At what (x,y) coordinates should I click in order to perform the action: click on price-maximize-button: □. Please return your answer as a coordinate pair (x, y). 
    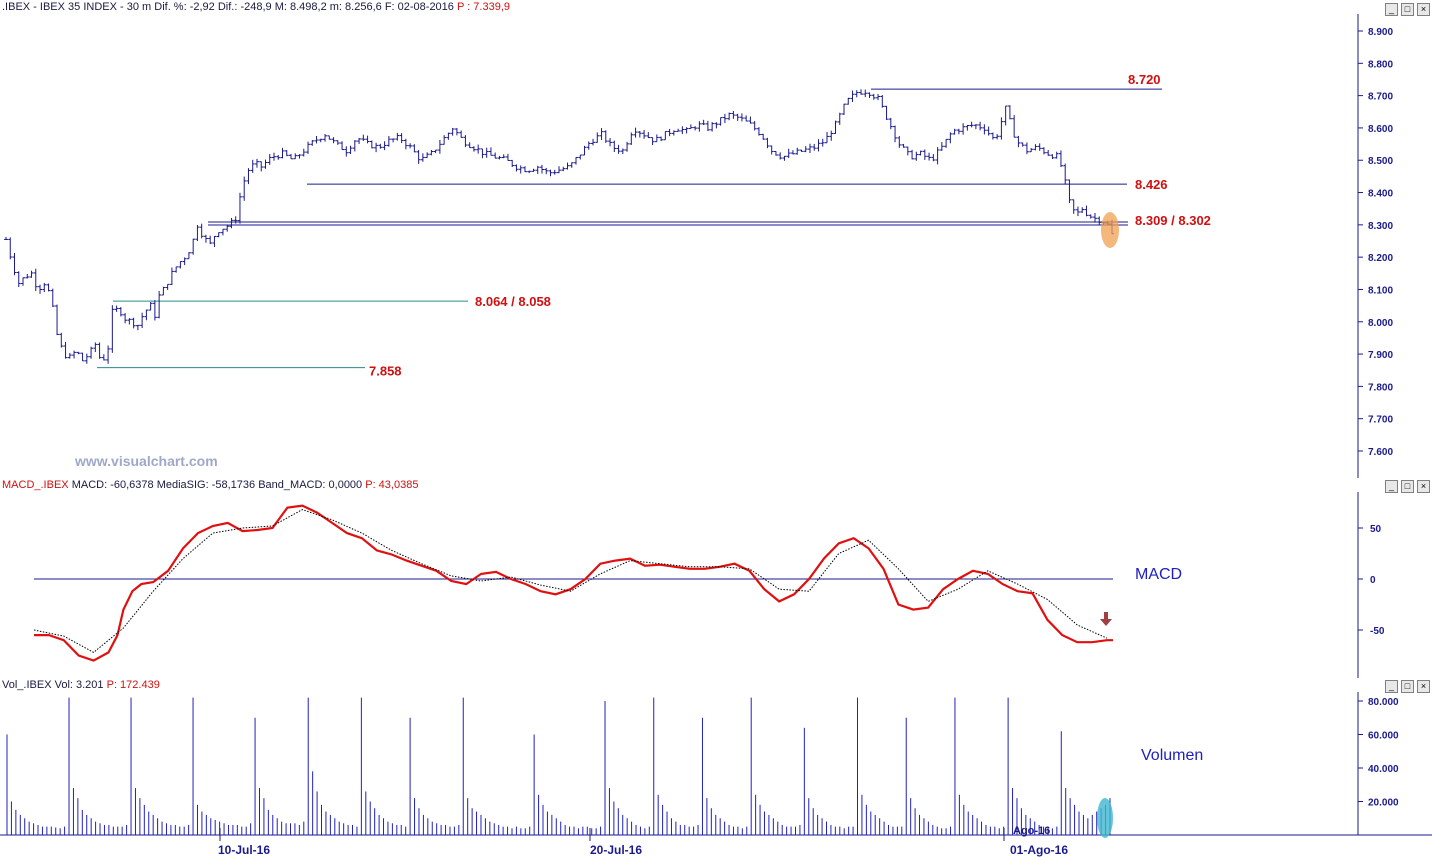
    Looking at the image, I should click on (1407, 9).